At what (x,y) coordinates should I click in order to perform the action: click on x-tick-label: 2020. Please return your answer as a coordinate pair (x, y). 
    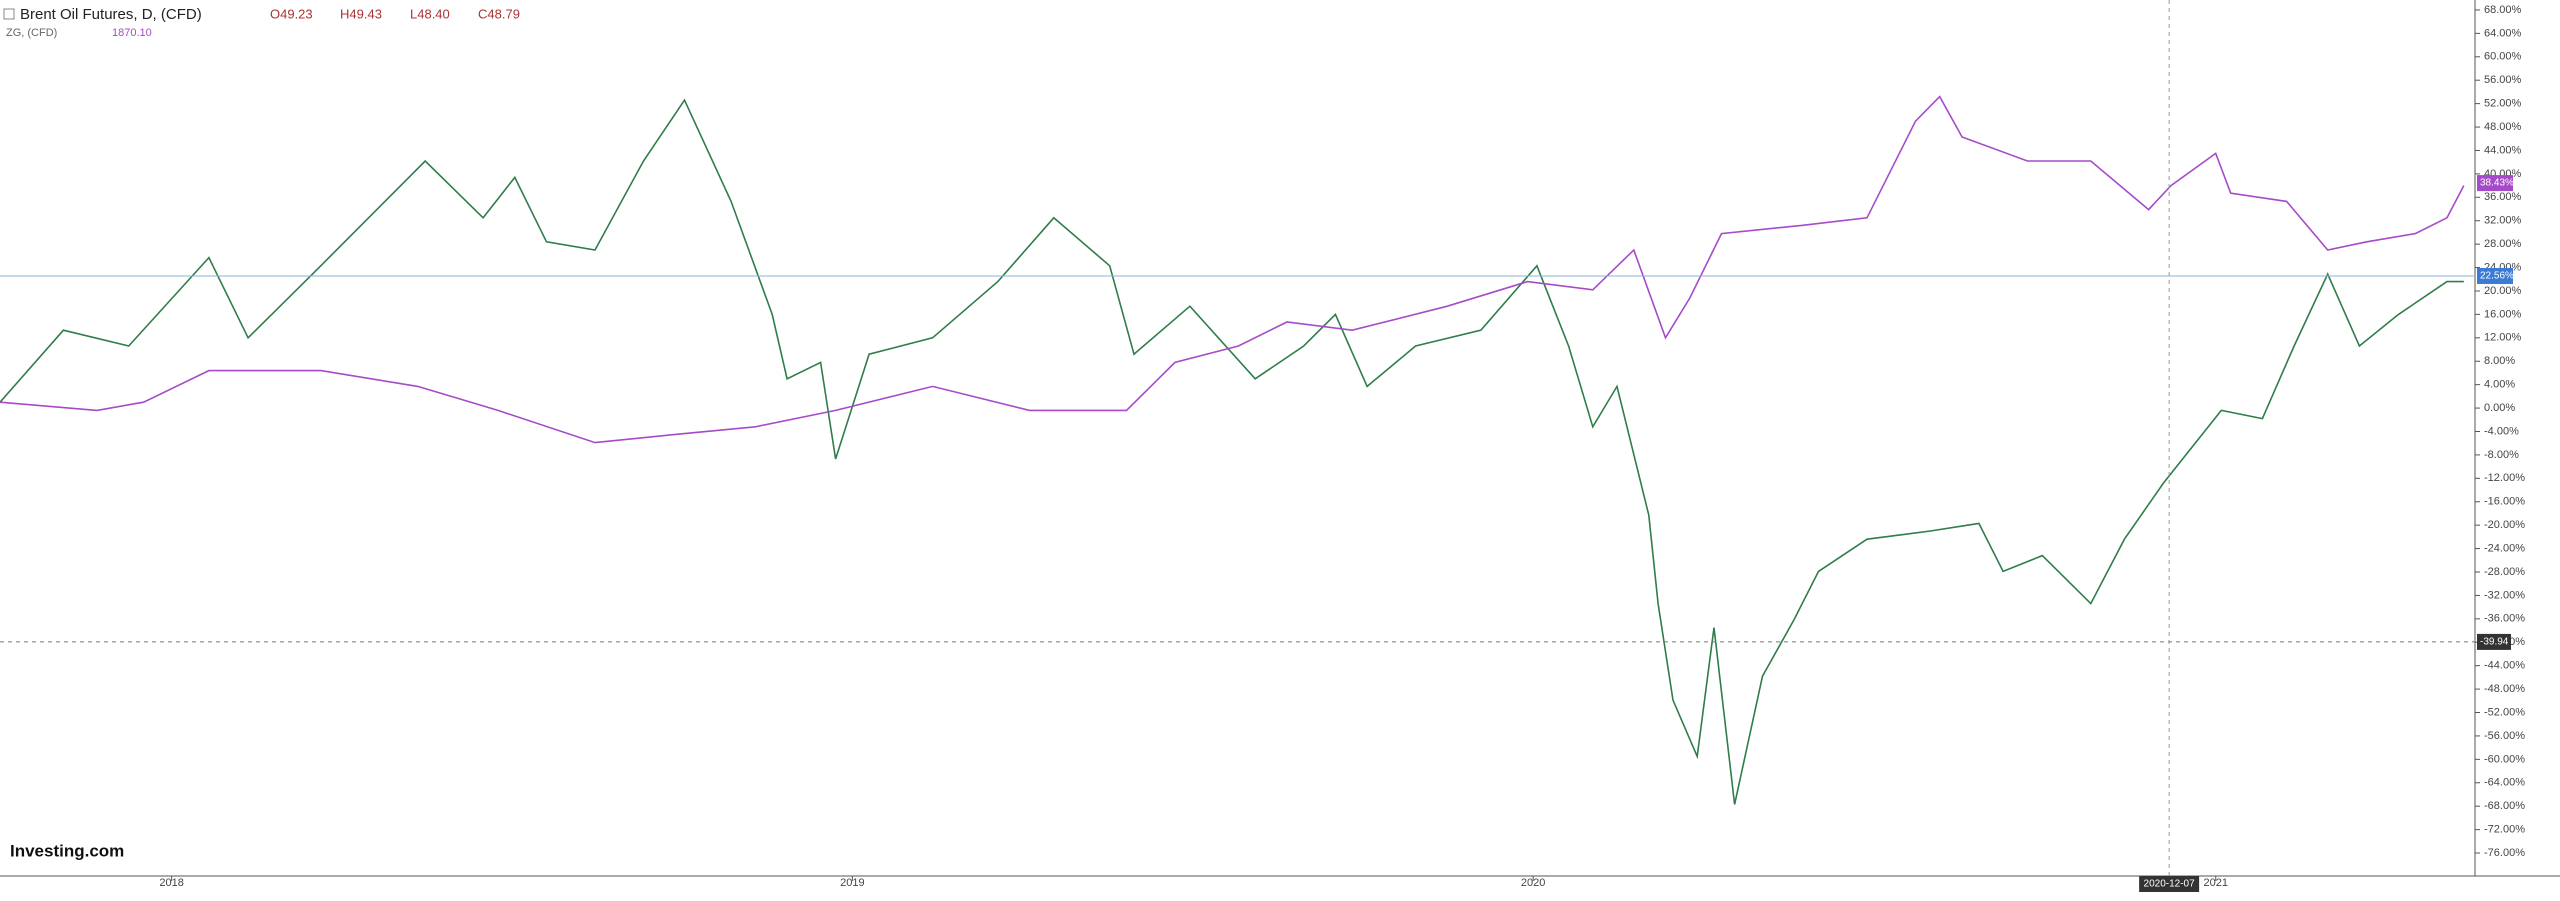
    Looking at the image, I should click on (1533, 883).